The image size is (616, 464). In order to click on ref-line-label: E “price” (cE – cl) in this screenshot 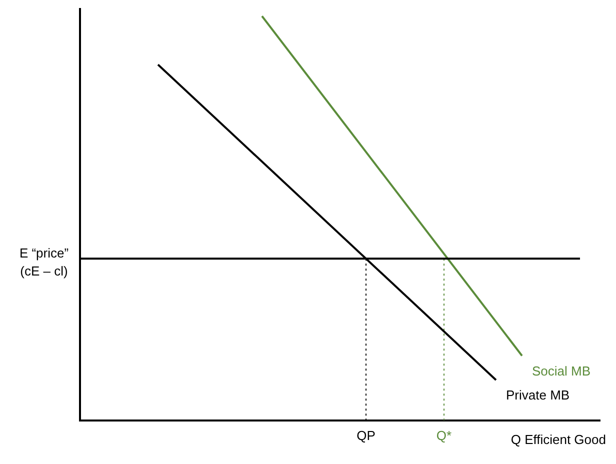, I will do `click(44, 261)`.